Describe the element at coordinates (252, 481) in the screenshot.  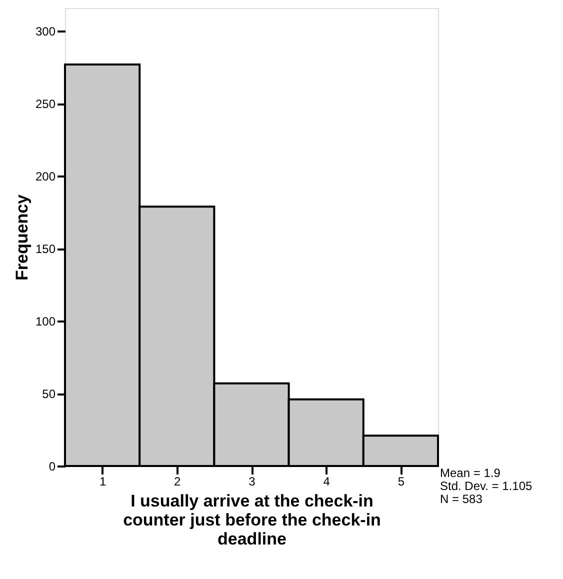
I see `x-tick-label: 3` at that location.